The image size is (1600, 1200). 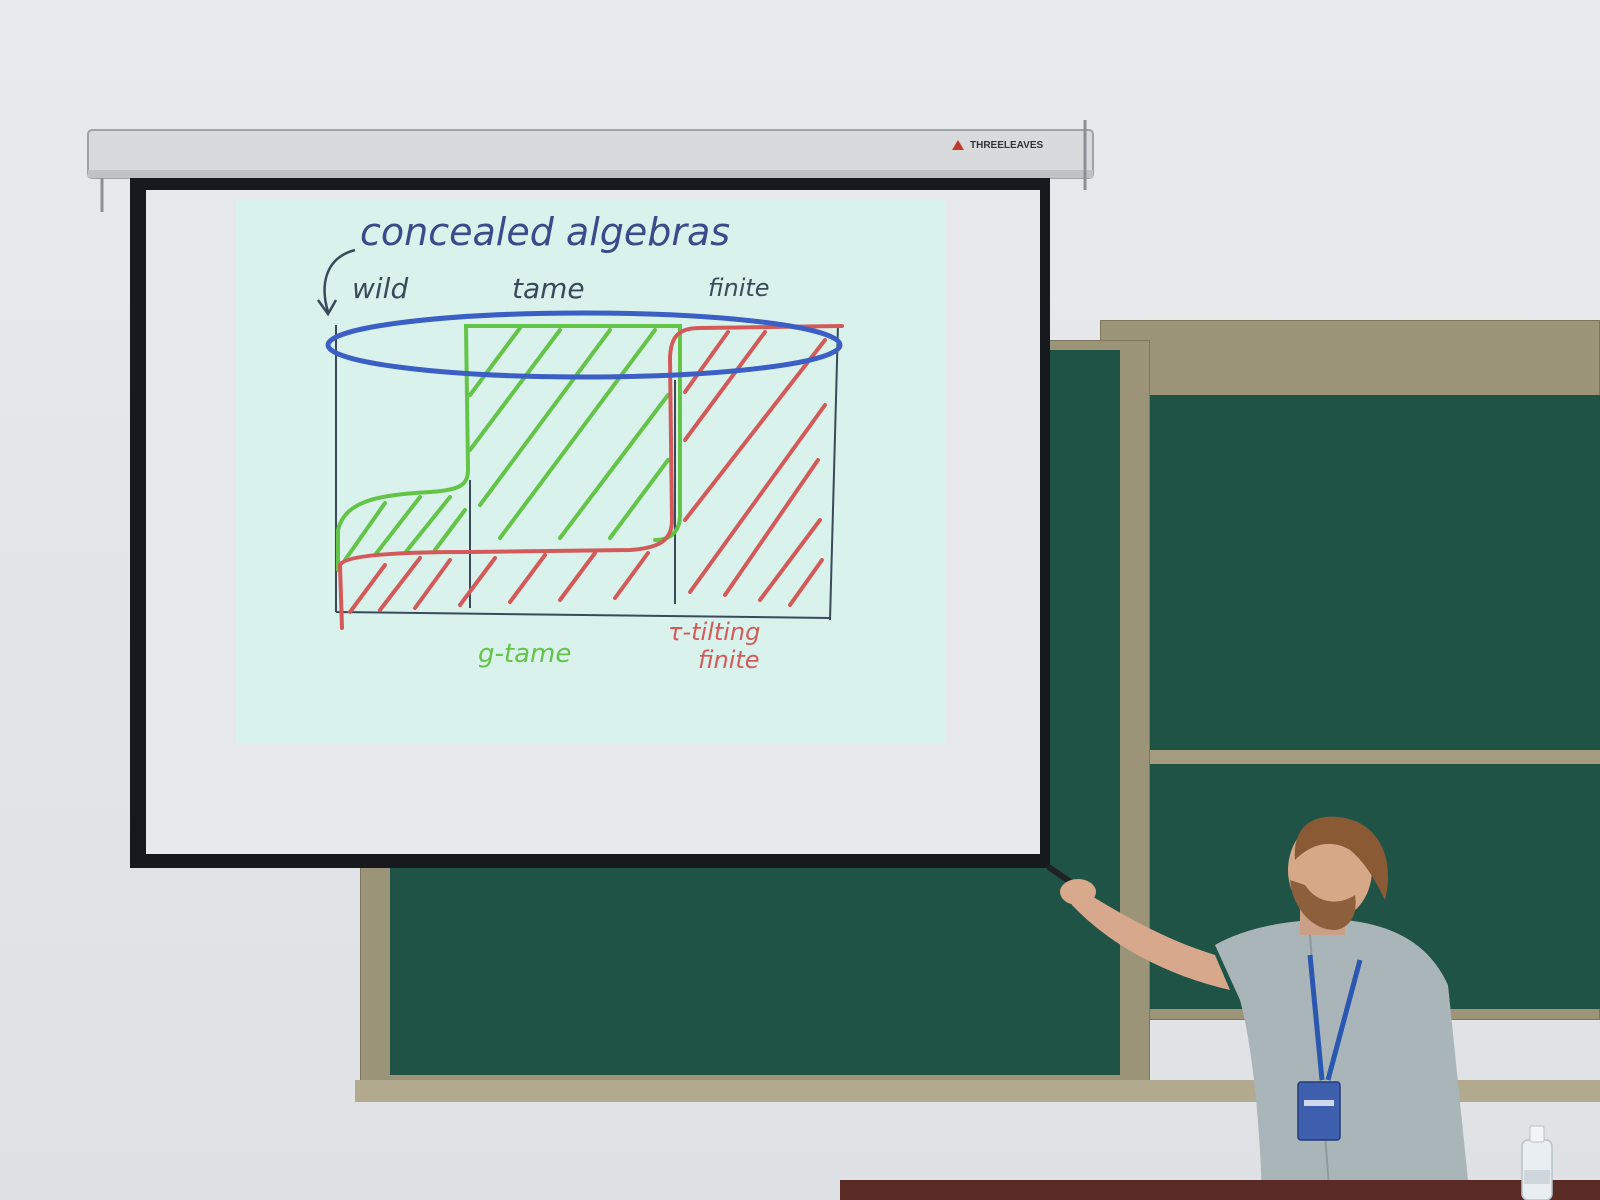 What do you see at coordinates (584, 345) in the screenshot?
I see `concealed-ellipse` at bounding box center [584, 345].